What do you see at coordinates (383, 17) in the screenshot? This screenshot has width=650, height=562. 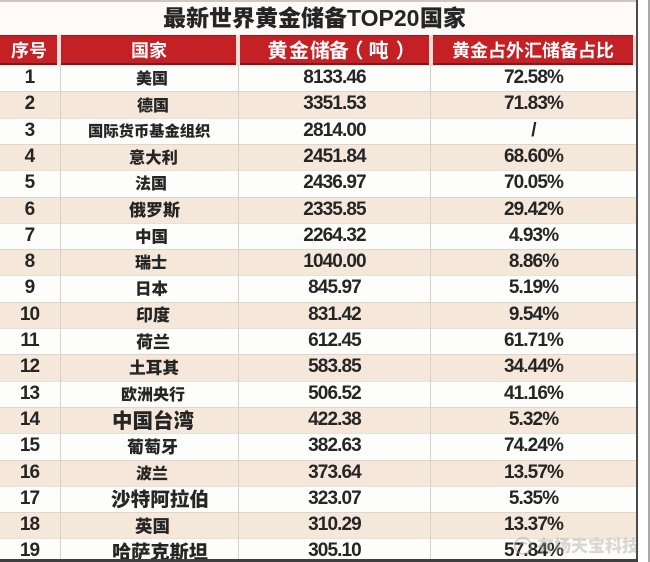 I see `svg-text: TOP20` at bounding box center [383, 17].